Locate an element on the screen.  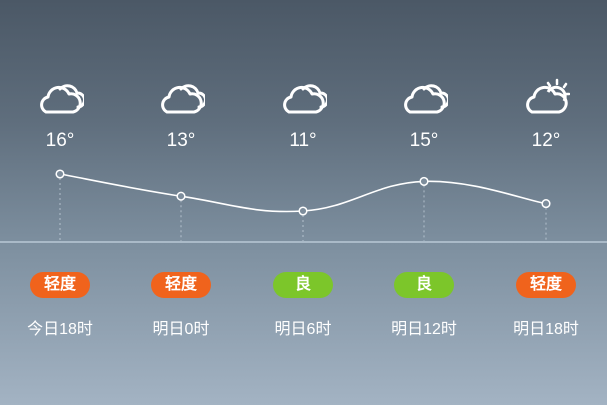
temperature-label: 15° is located at coordinates (424, 140).